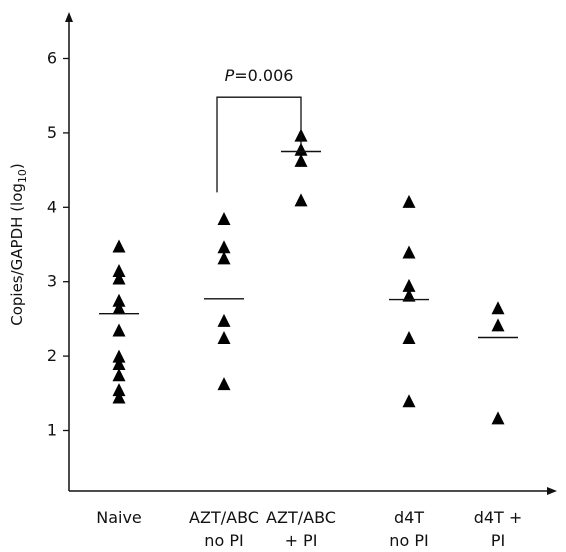 This screenshot has width=566, height=552. What do you see at coordinates (52, 132) in the screenshot?
I see `y-tick-label: 5` at bounding box center [52, 132].